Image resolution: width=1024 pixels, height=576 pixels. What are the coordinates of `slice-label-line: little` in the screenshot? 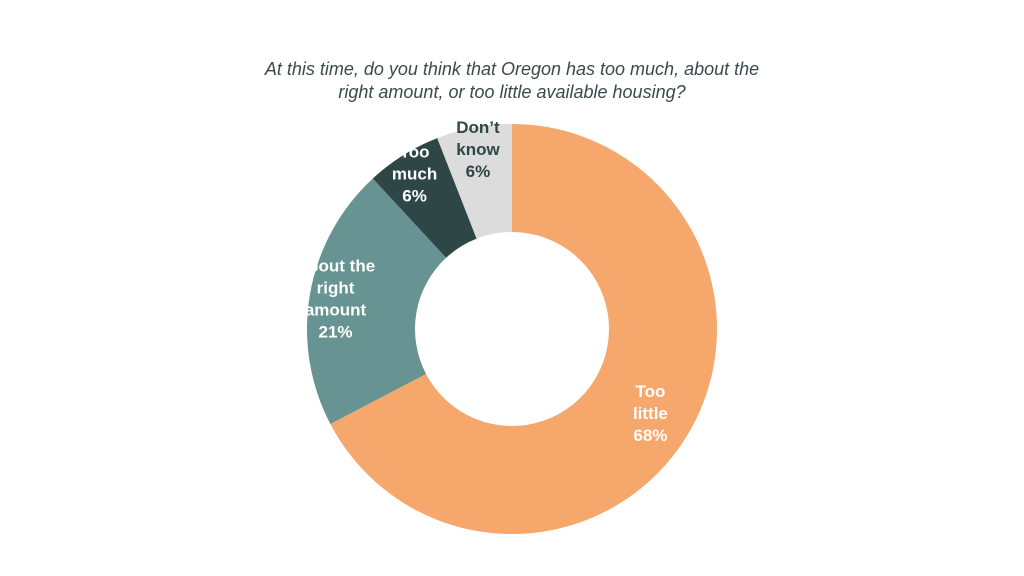 It's located at (650, 413).